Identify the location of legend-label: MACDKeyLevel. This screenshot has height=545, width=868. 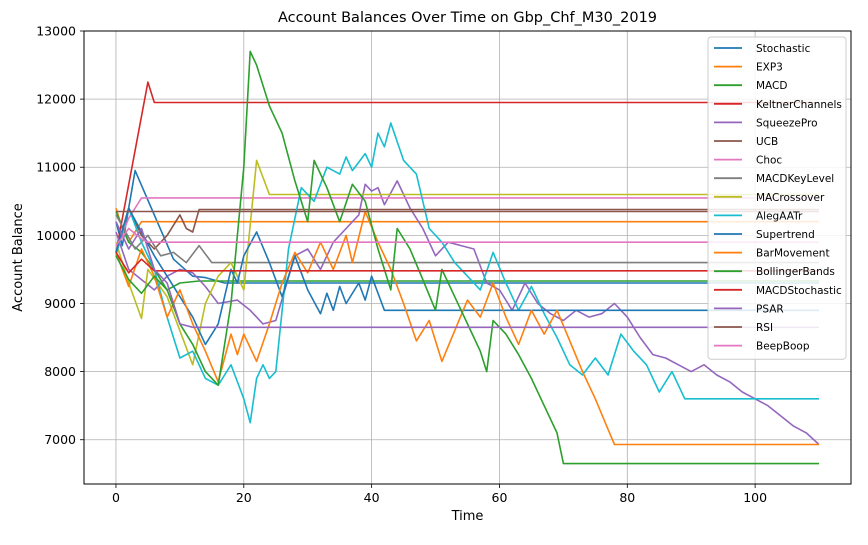
(795, 179).